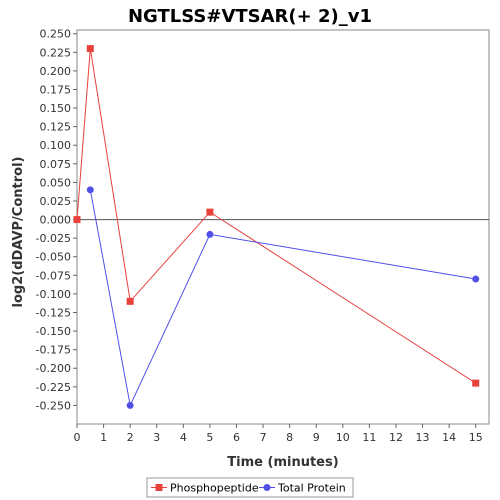  Describe the element at coordinates (53, 368) in the screenshot. I see `y-tick-label: -0.200` at that location.